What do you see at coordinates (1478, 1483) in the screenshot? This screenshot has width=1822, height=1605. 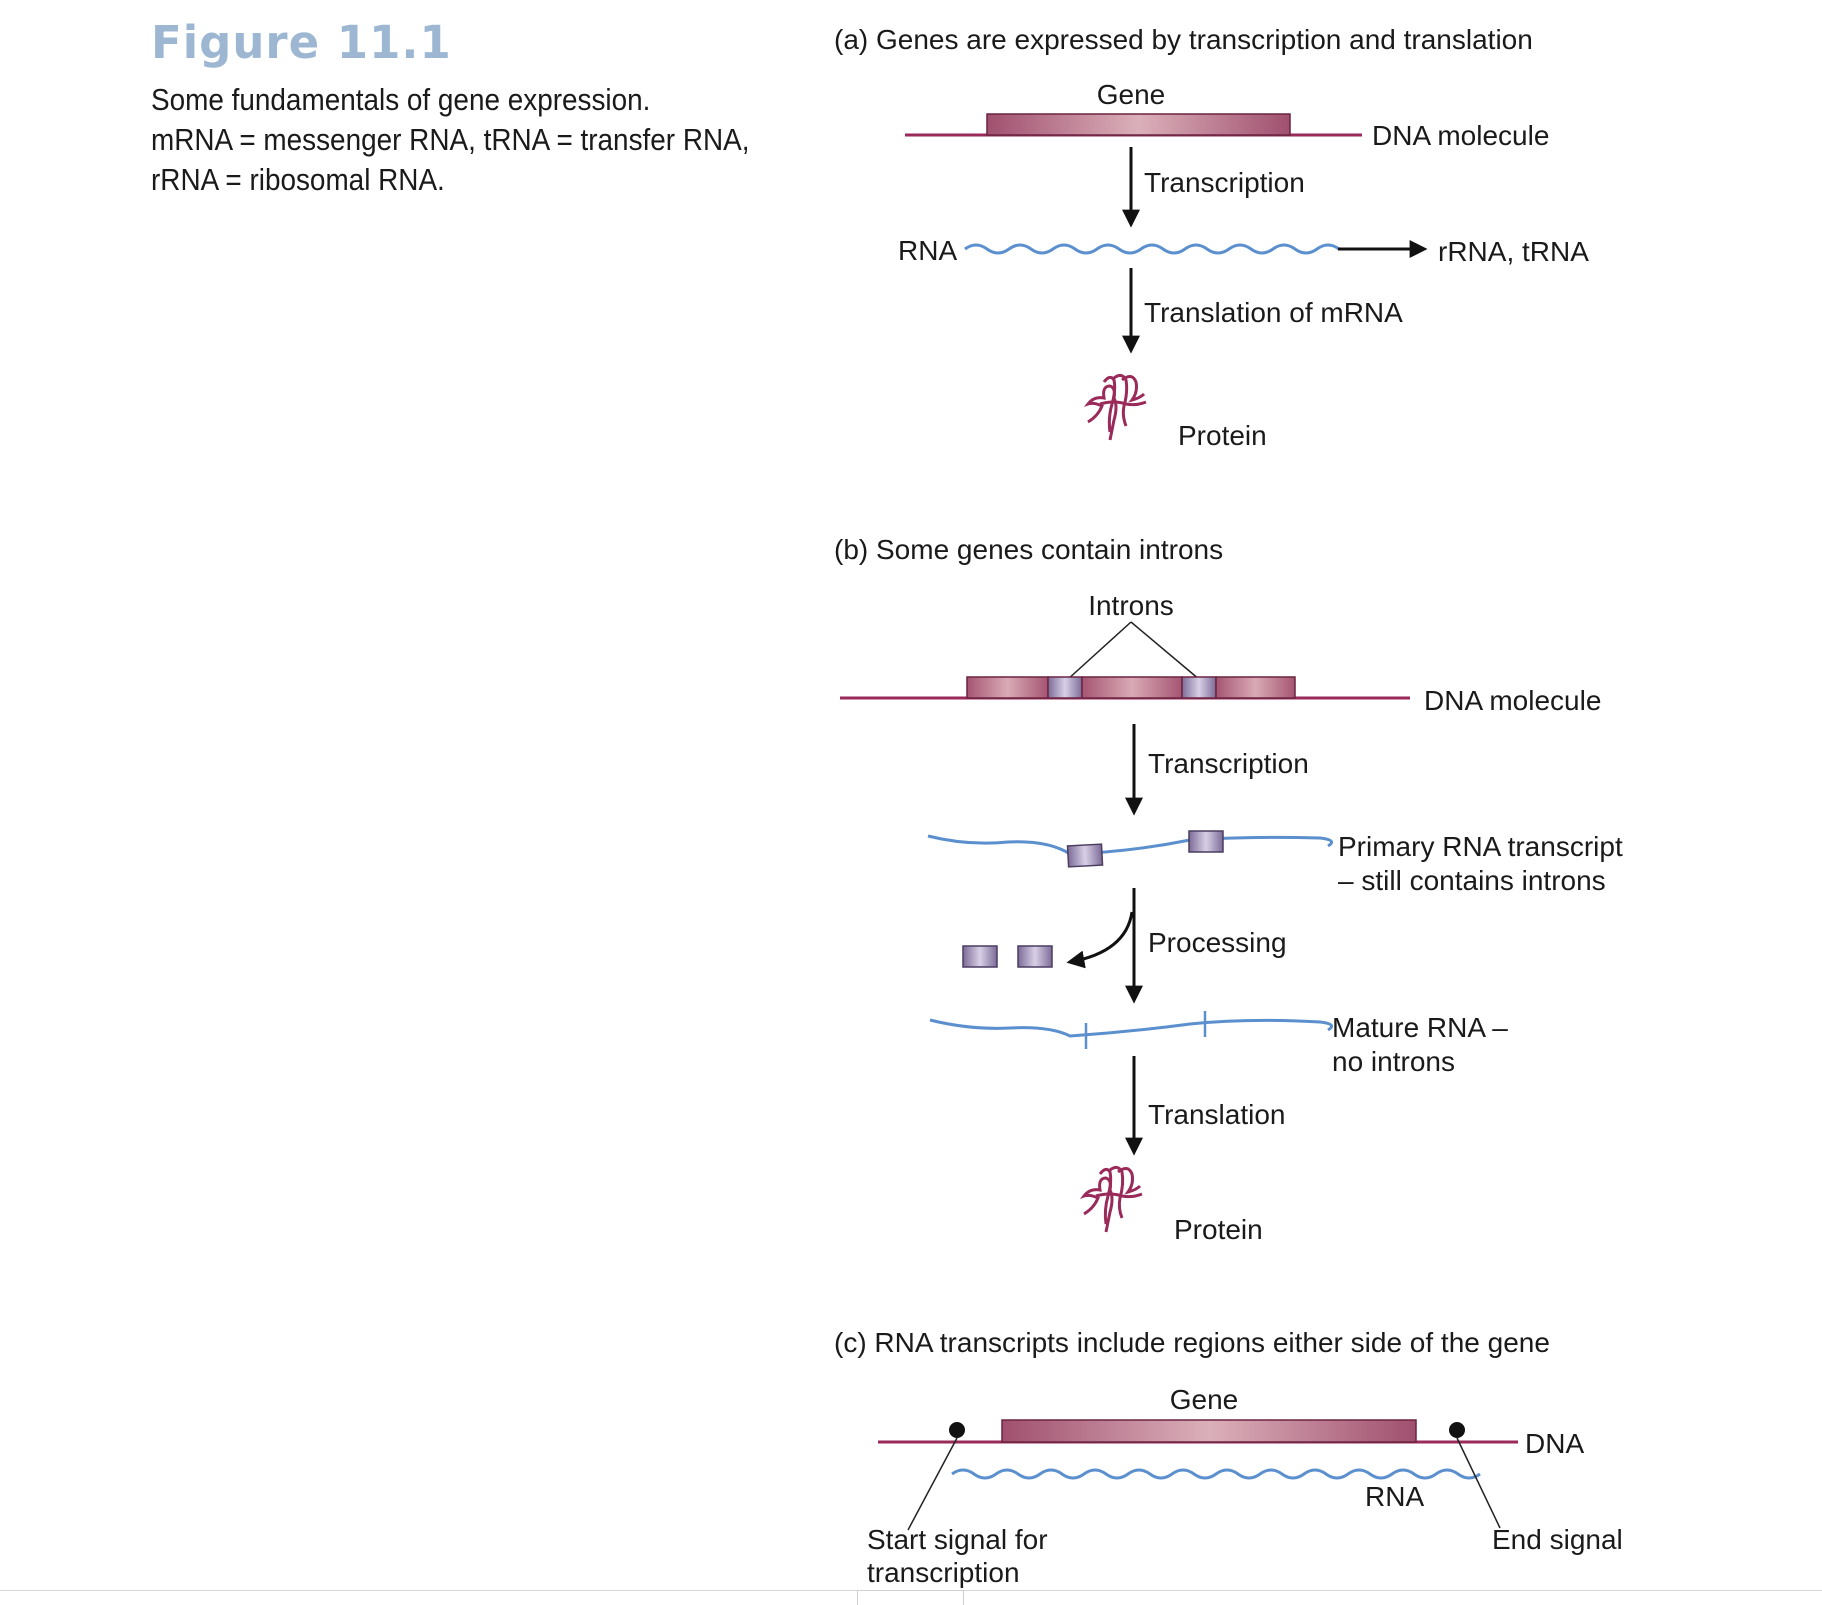 I see `end-signal-pointer` at bounding box center [1478, 1483].